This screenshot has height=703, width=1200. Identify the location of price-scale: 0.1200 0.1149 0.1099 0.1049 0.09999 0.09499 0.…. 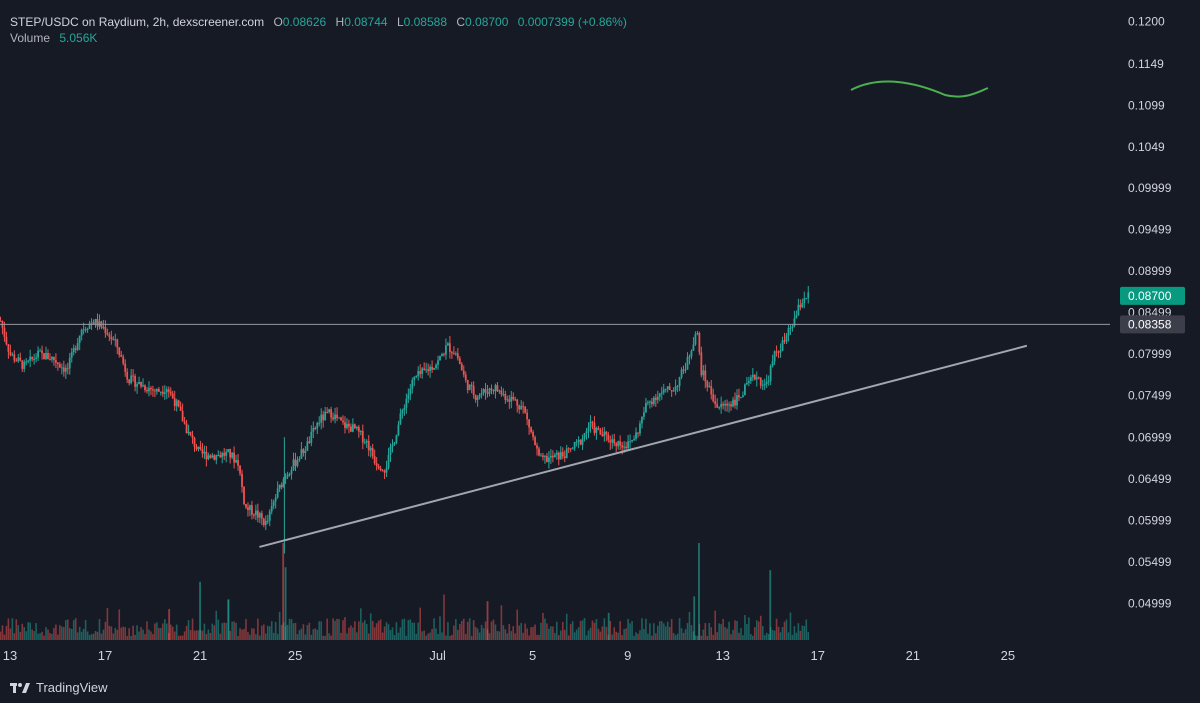
(1155, 320).